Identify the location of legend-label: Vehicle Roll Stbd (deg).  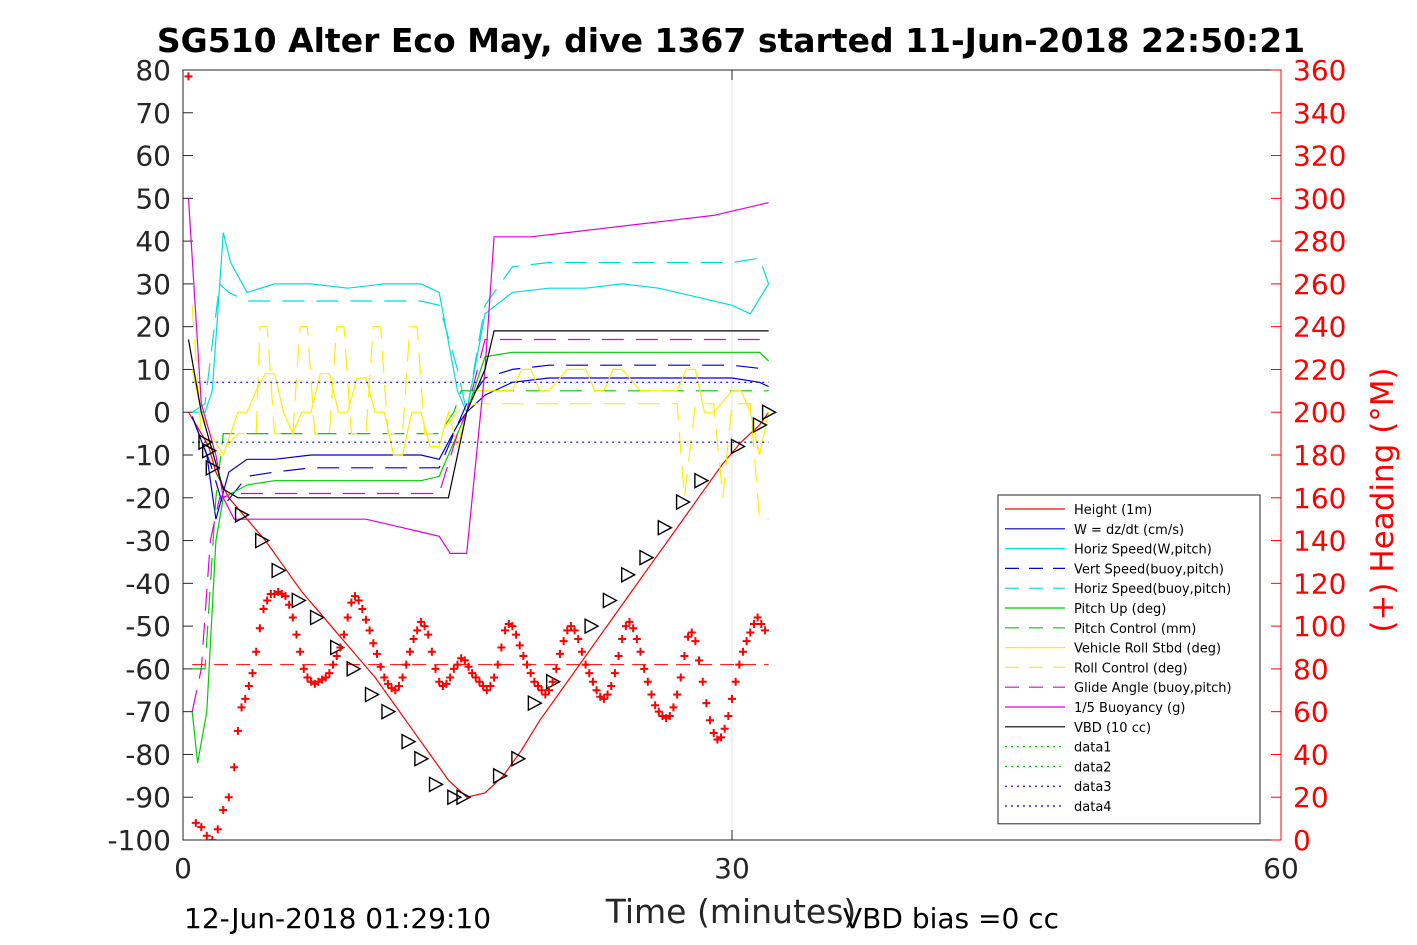
(1147, 649).